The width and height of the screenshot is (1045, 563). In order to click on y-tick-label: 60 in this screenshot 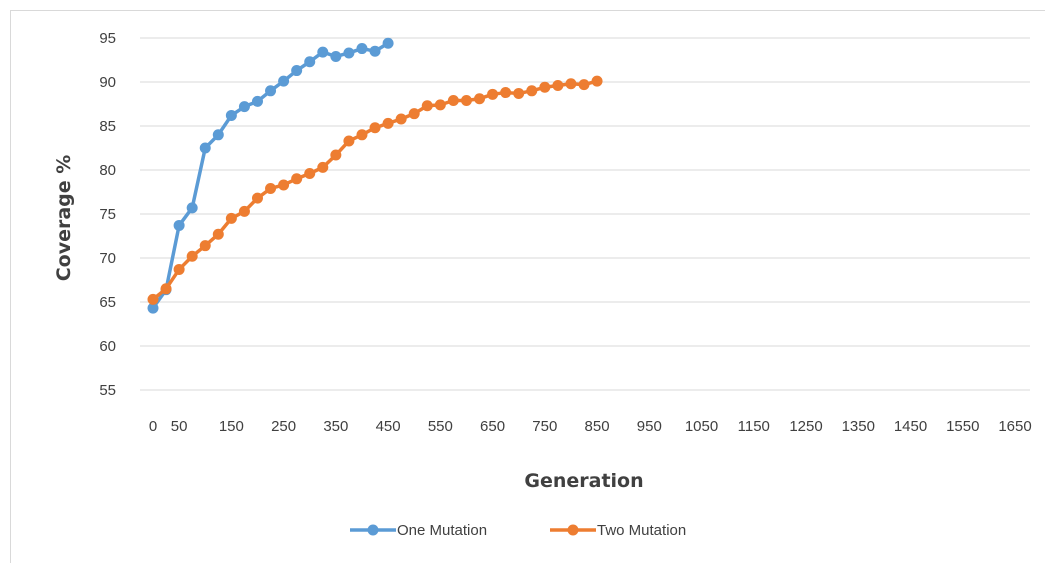, I will do `click(107, 346)`.